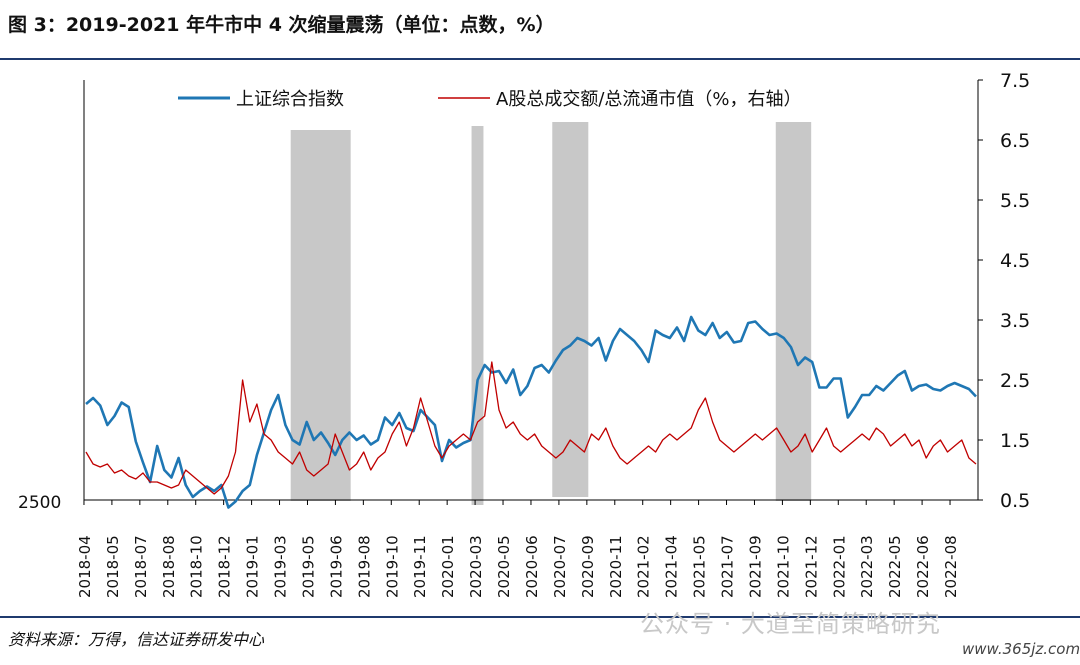 The height and width of the screenshot is (665, 1080). Describe the element at coordinates (790, 624) in the screenshot. I see `watermark: 公众号 · 大道至简策略研究` at that location.